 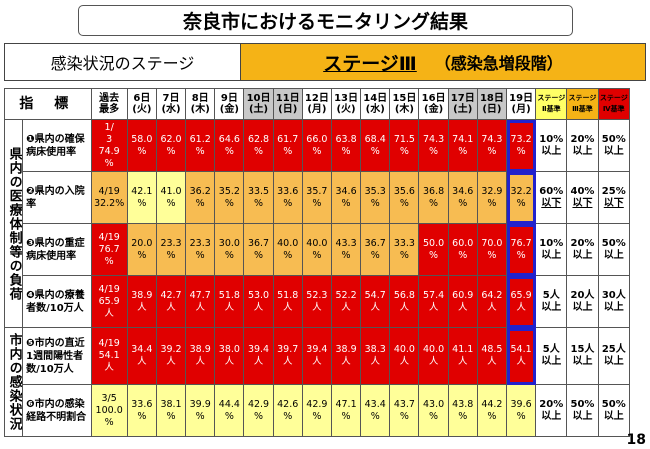 What do you see at coordinates (229, 356) in the screenshot?
I see `daily-value: 38.0 人` at bounding box center [229, 356].